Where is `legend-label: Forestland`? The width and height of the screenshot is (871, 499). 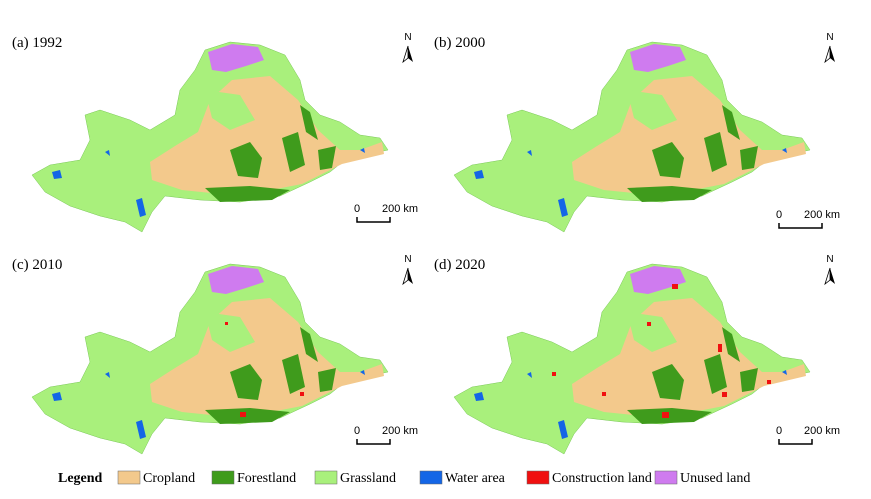 legend-label: Forestland is located at coordinates (266, 478).